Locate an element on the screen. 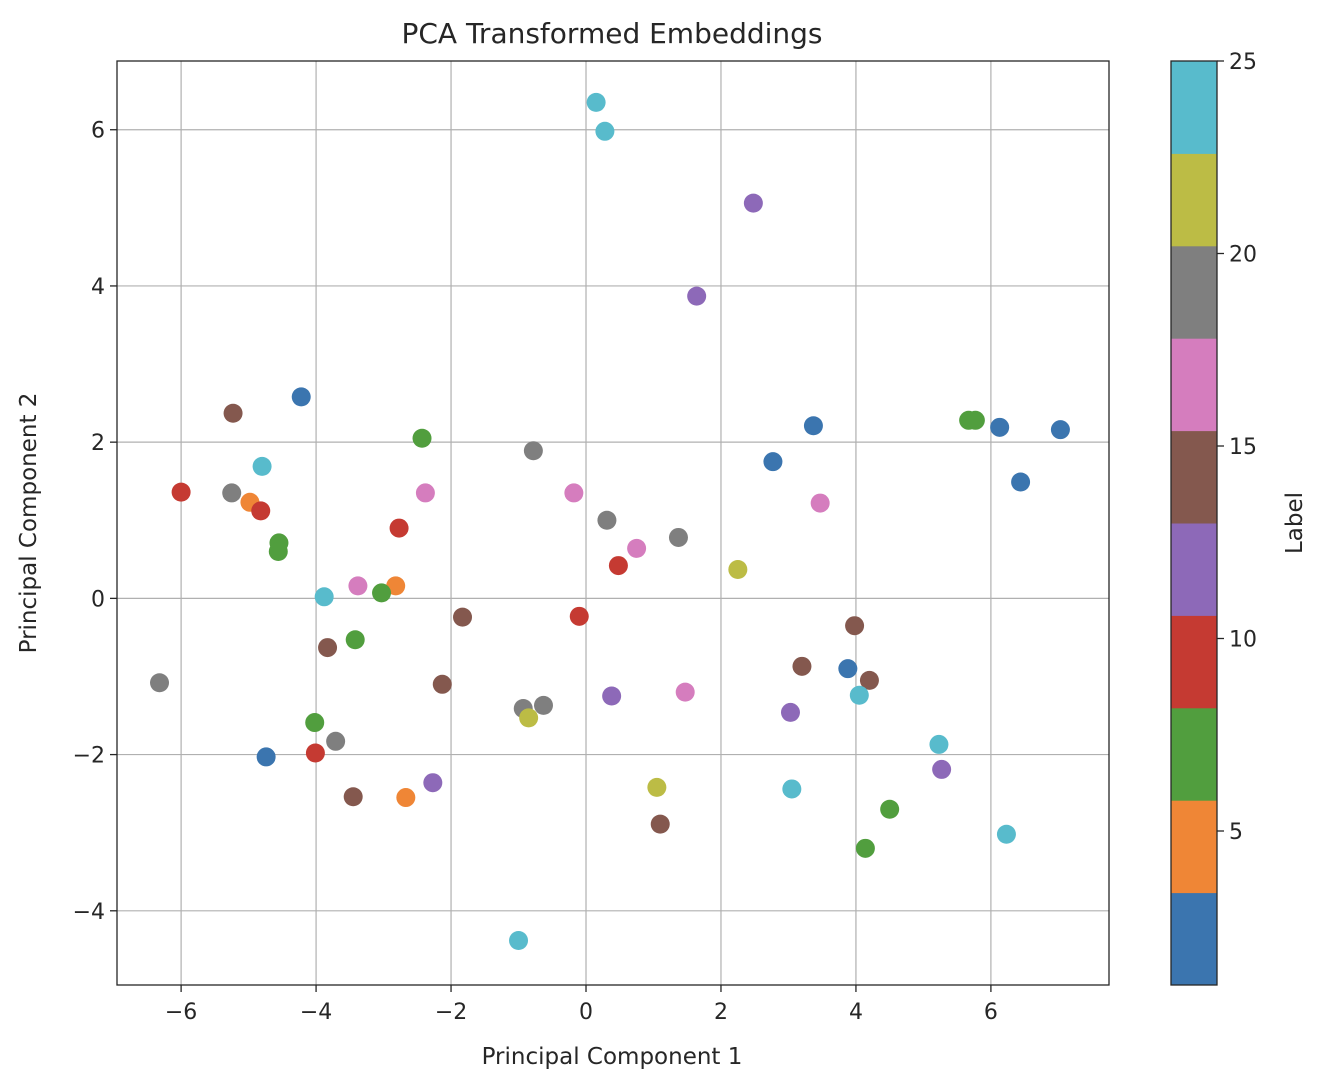 This screenshot has height=1082, width=1320. colorbar-tick-label: 25 is located at coordinates (1243, 62).